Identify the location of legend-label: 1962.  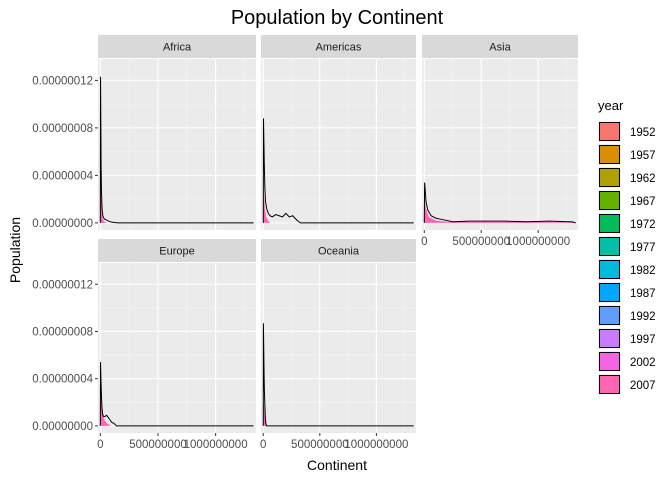
(643, 179).